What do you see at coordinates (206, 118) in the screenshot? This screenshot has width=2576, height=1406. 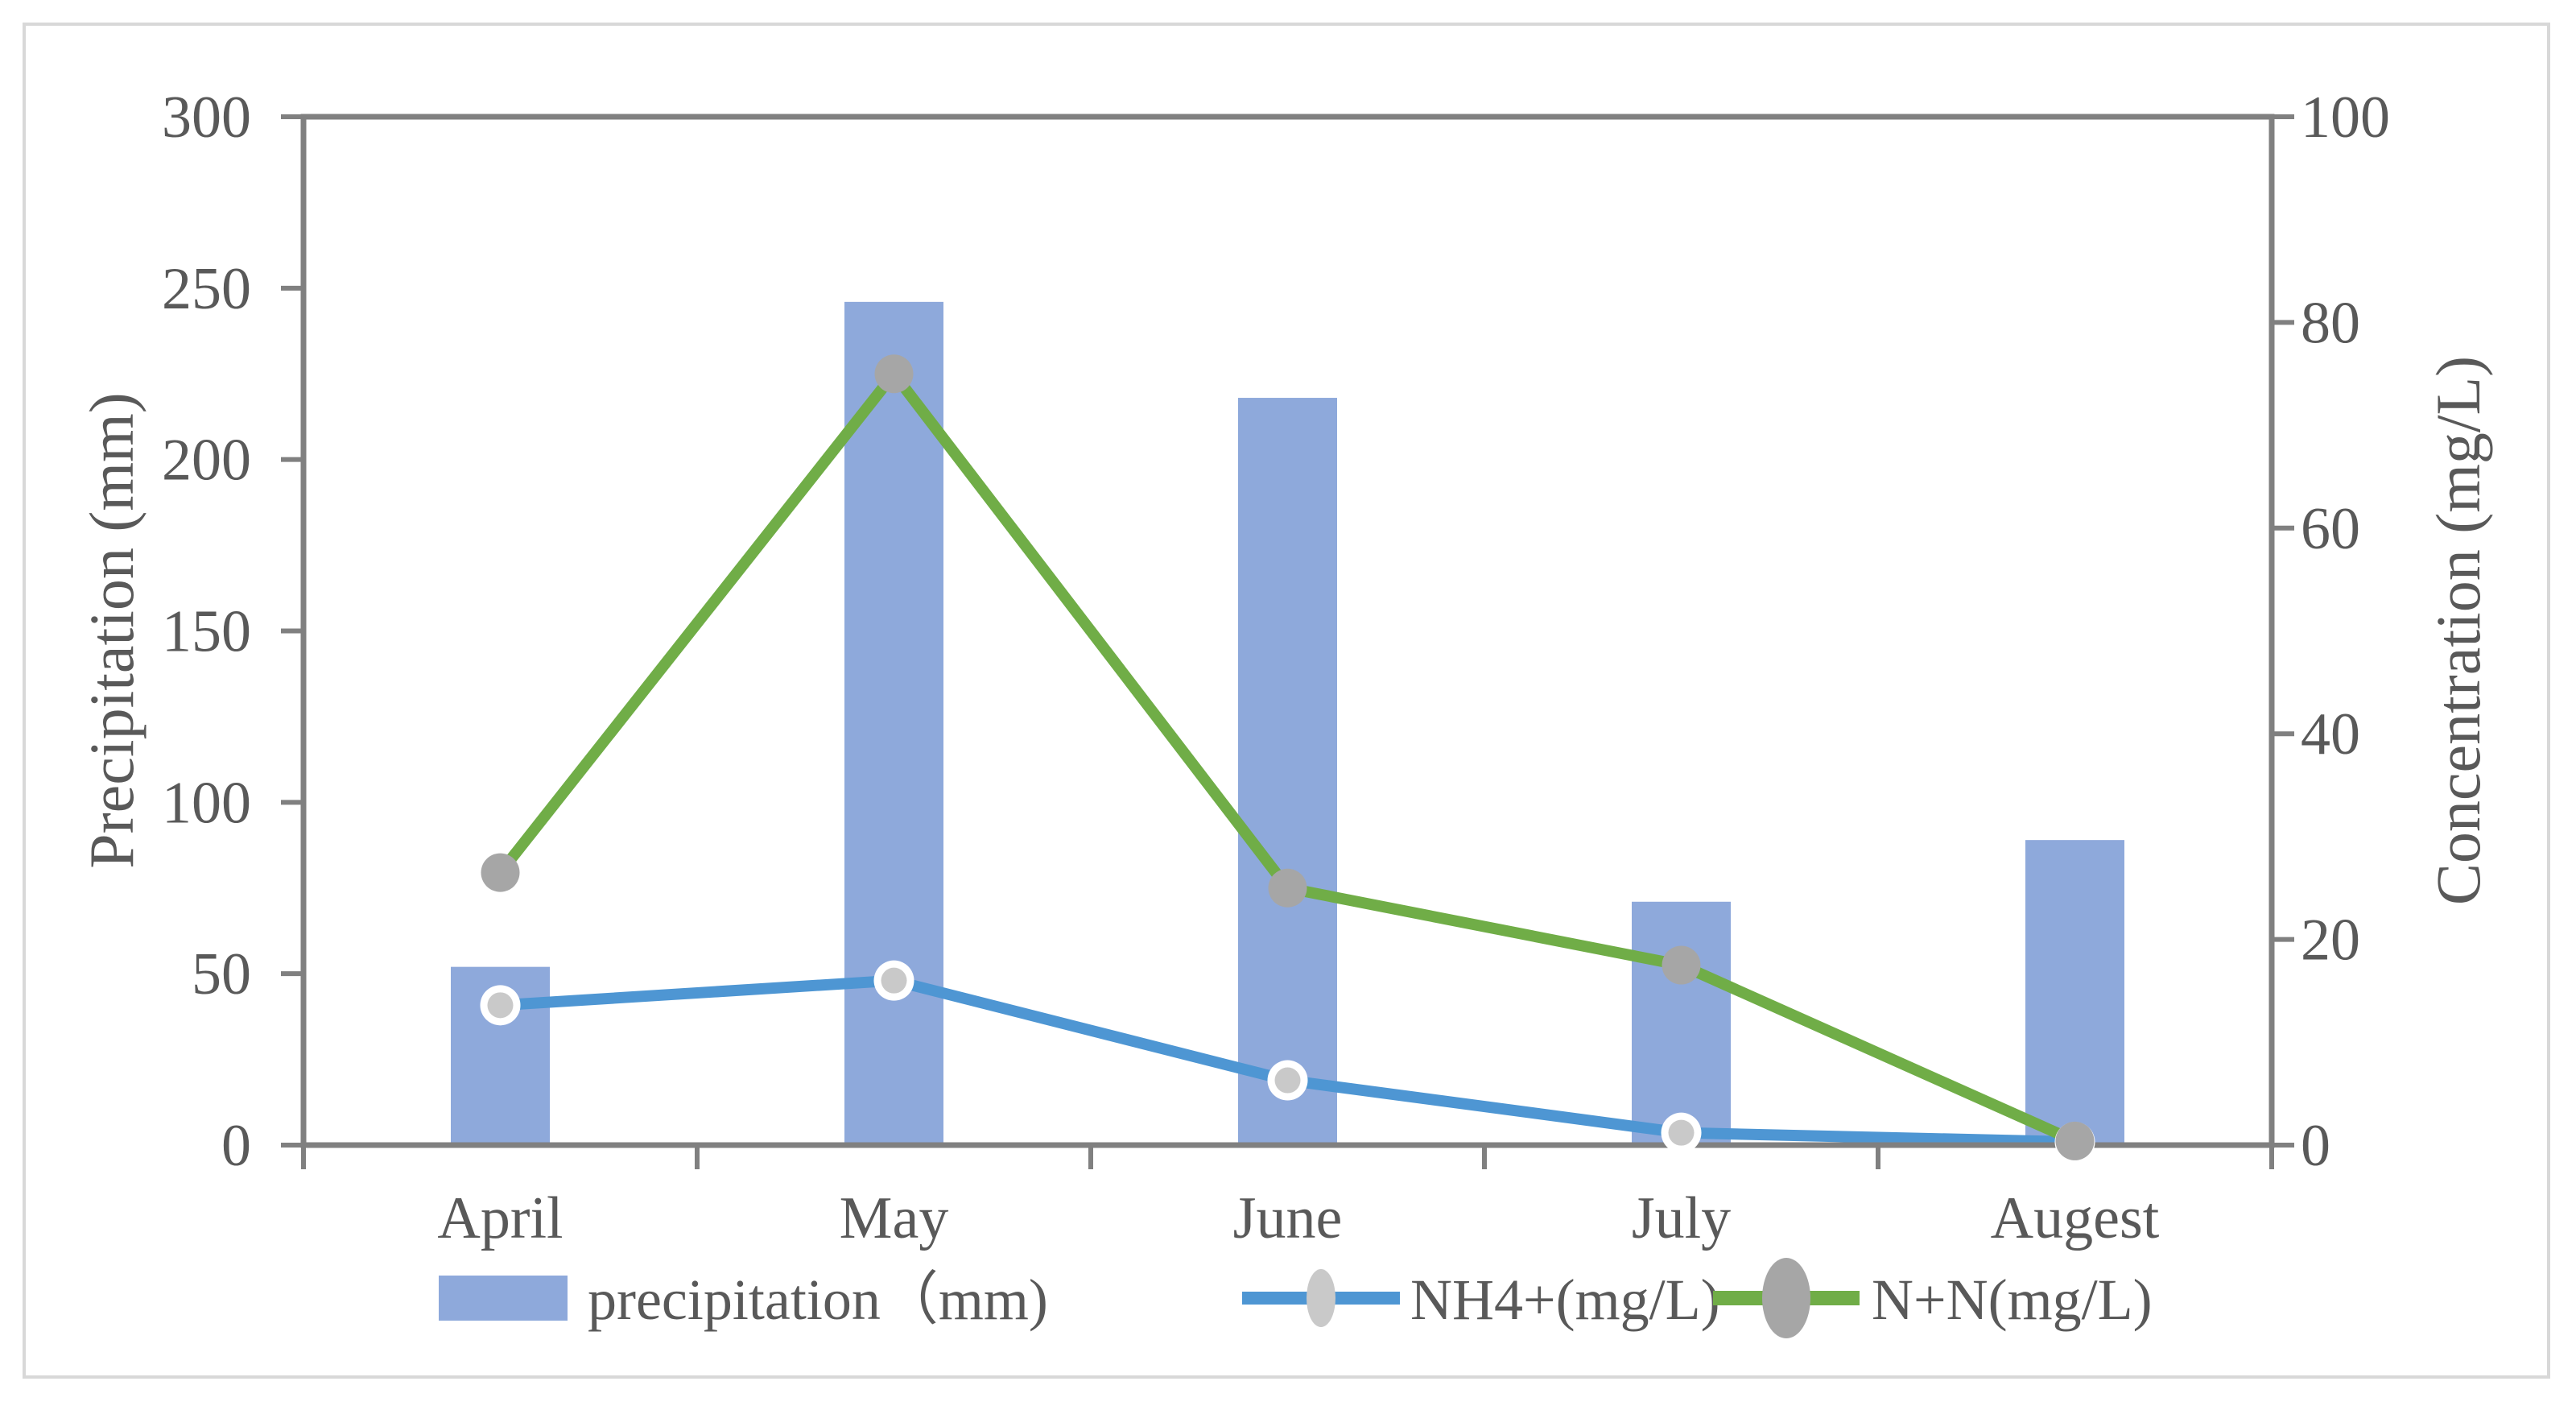 I see `left-tick-label-300: 300` at bounding box center [206, 118].